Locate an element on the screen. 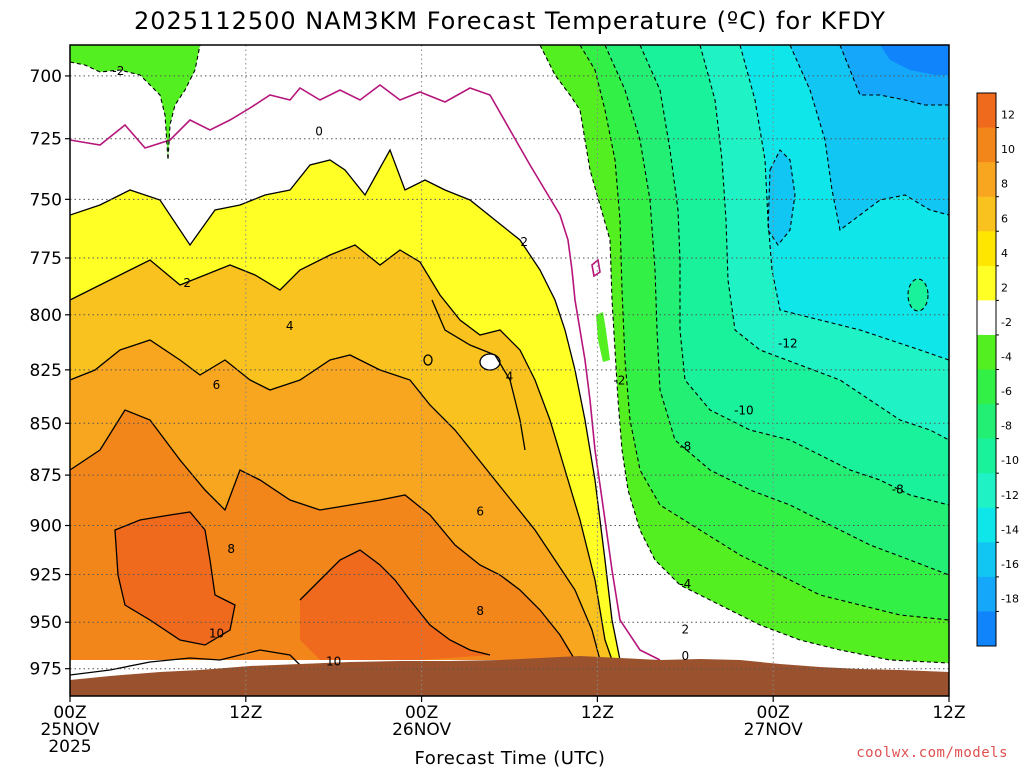 This screenshot has width=1024, height=768. colorbar-label-5: 2 is located at coordinates (1004, 287).